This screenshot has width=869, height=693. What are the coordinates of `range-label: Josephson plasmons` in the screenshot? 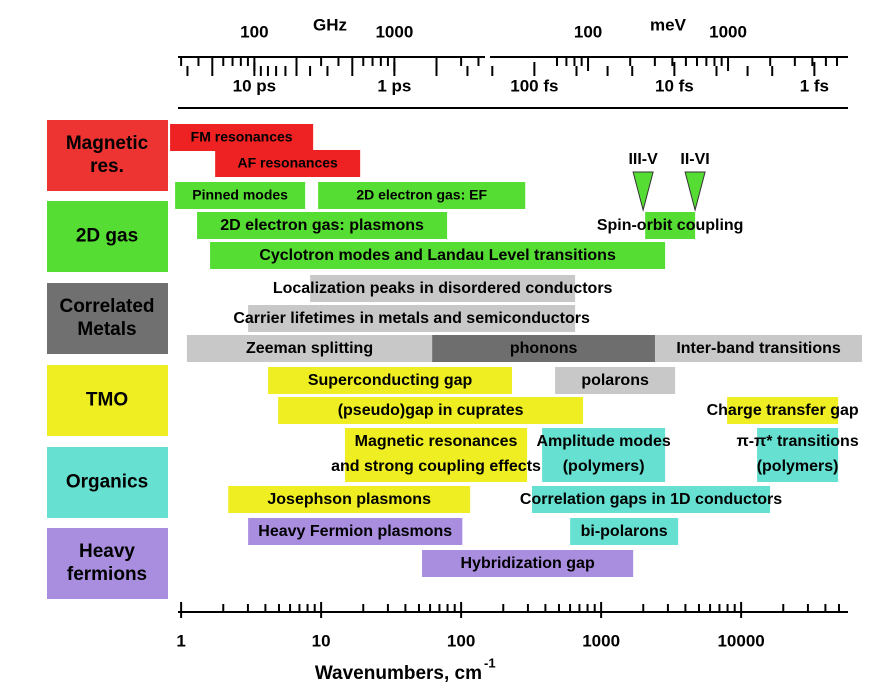 It's located at (349, 499).